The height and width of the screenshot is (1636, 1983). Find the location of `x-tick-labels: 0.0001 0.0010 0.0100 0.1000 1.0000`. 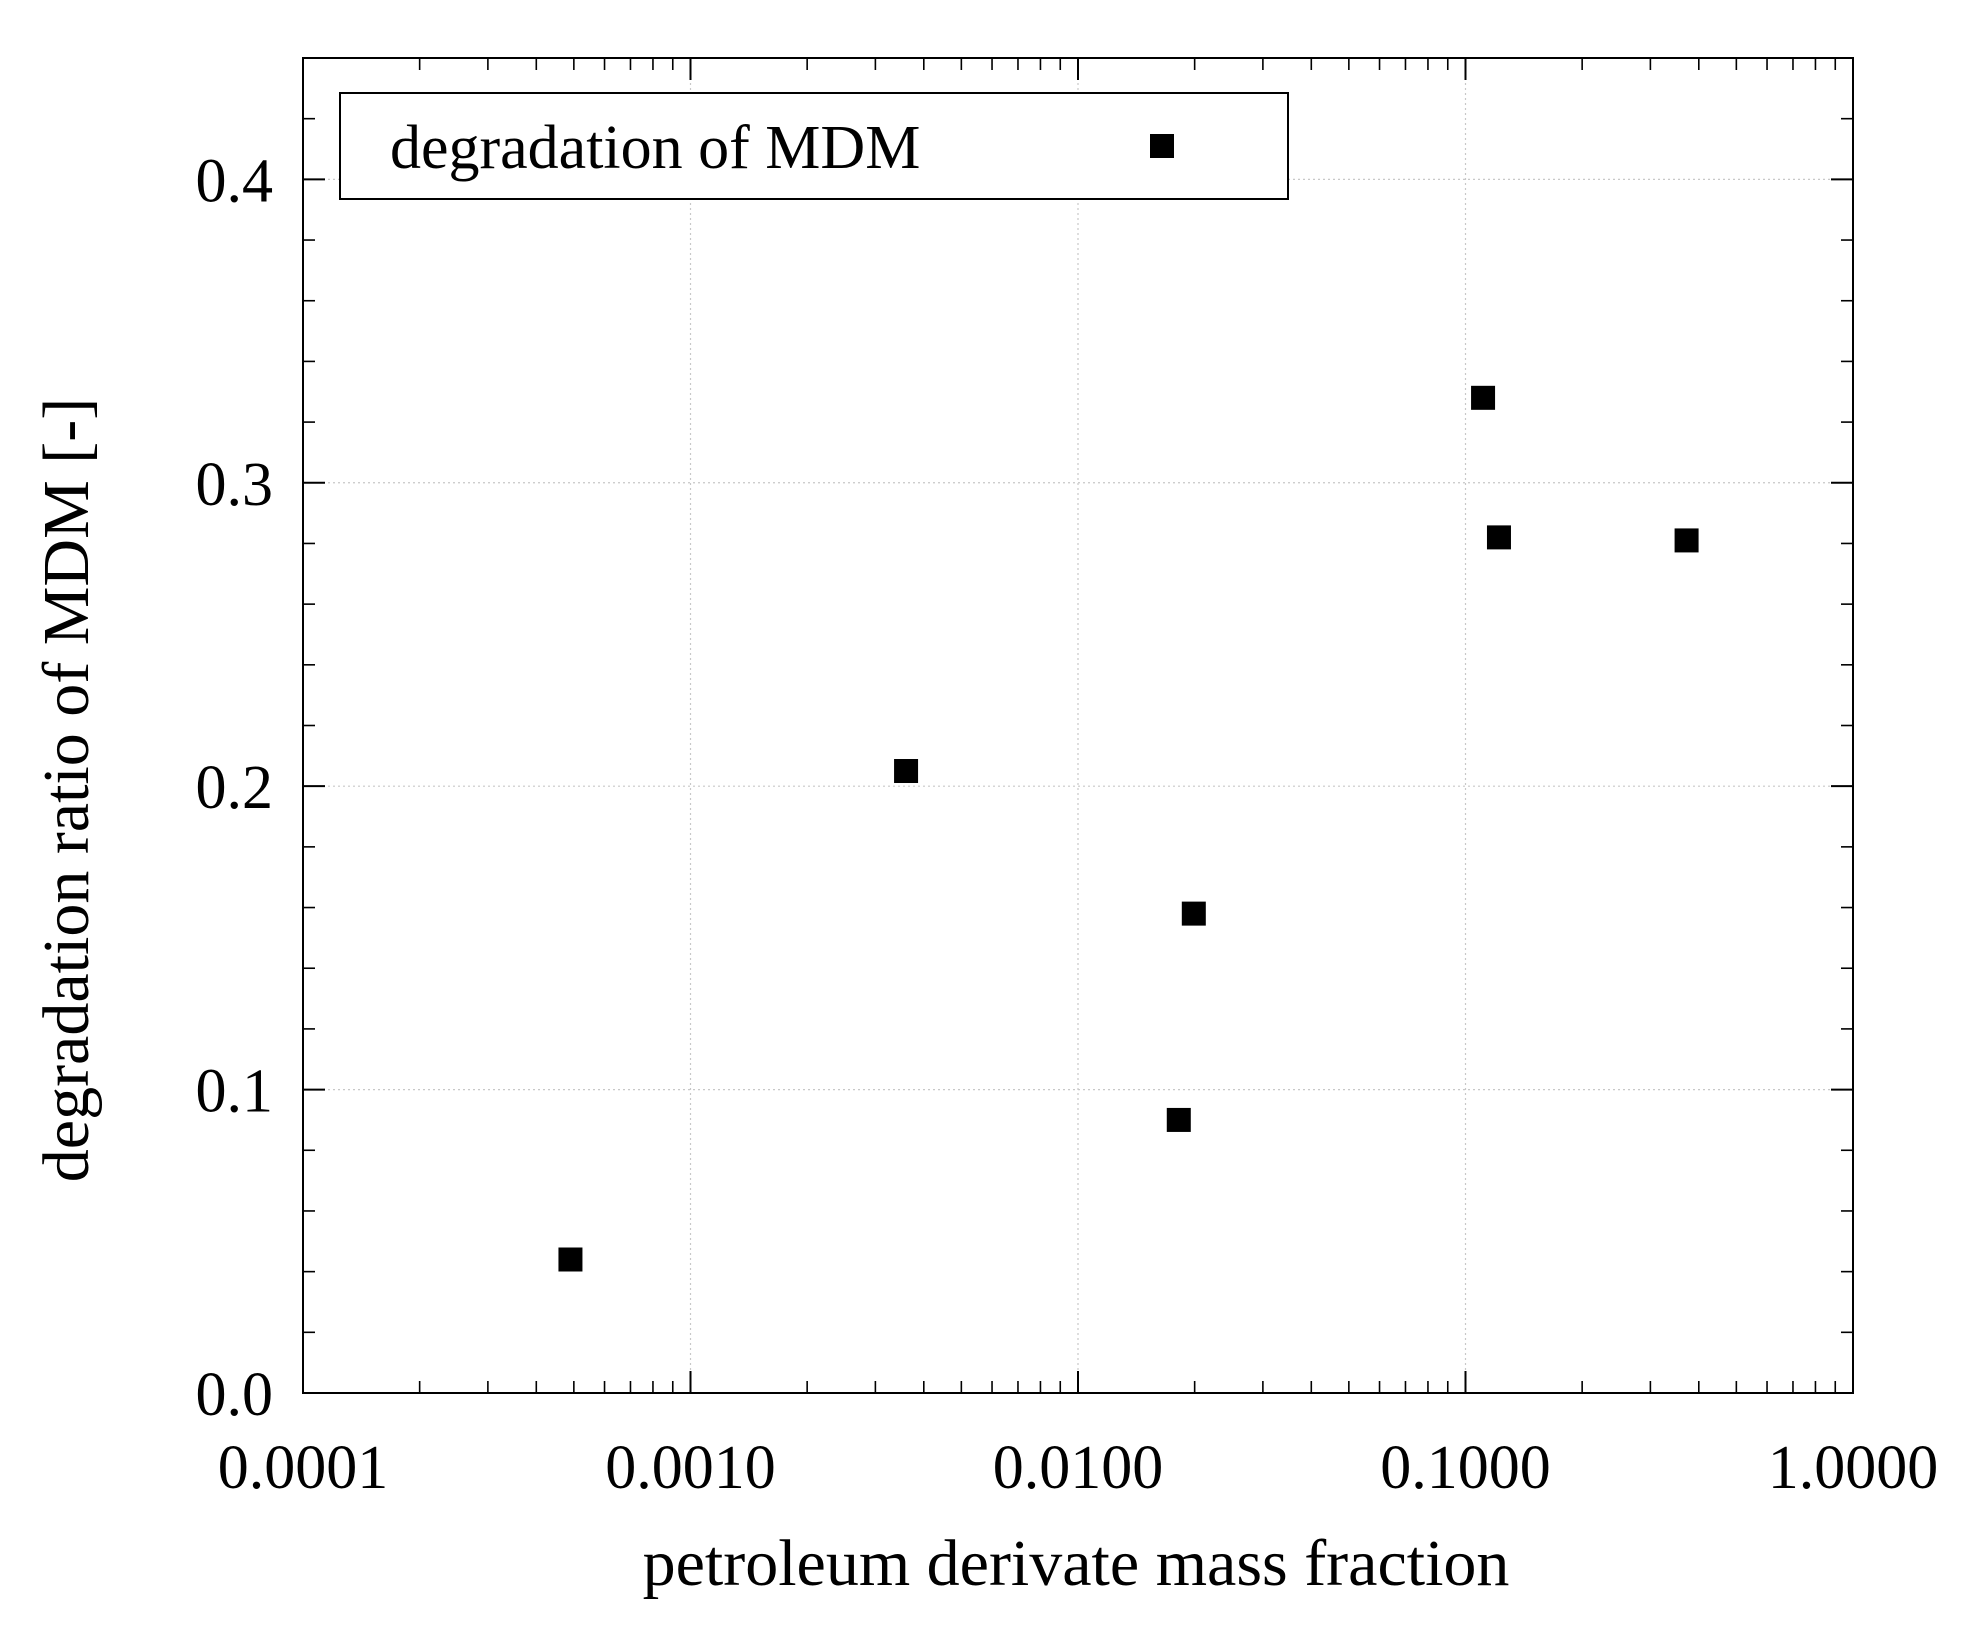

x-tick-labels: 0.0001 0.0010 0.0100 0.1000 1.0000 is located at coordinates (1078, 1468).